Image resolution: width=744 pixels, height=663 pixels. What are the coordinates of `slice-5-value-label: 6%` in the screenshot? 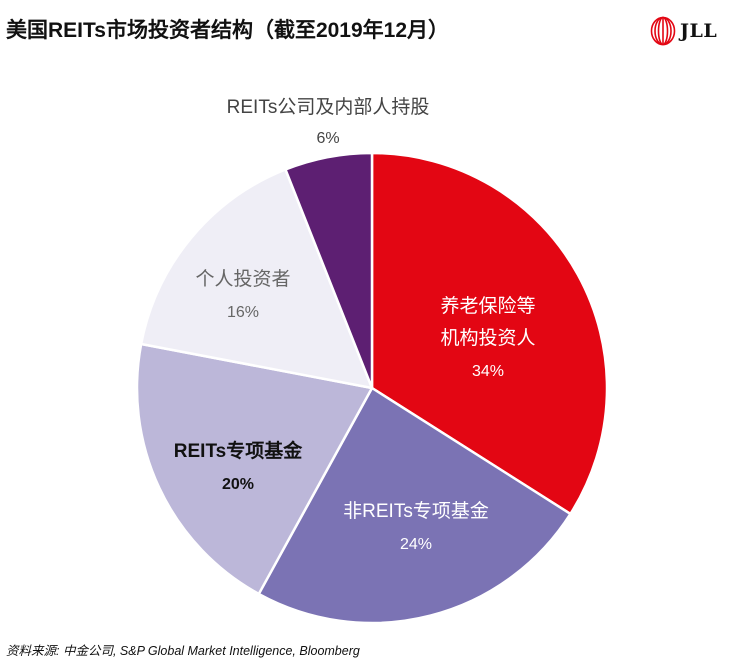 It's located at (327, 138).